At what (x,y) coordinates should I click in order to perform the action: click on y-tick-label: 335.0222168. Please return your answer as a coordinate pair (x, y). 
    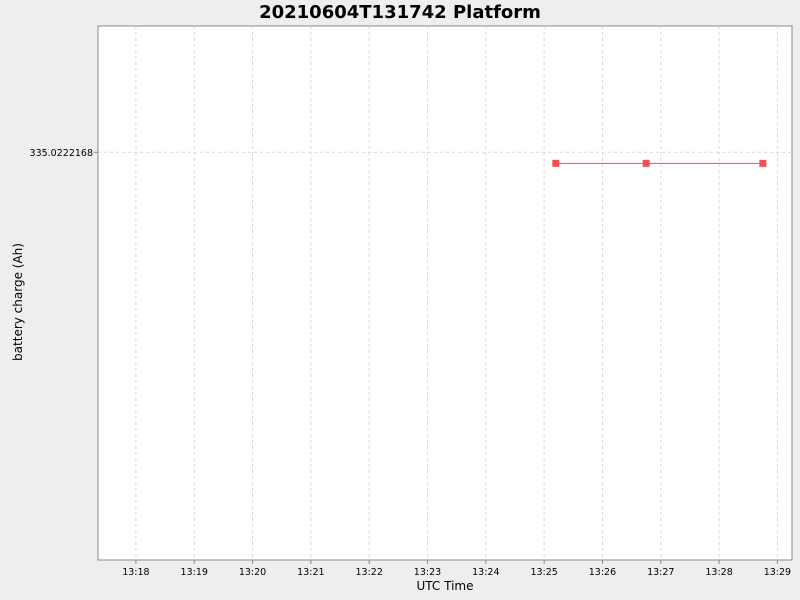
    Looking at the image, I should click on (61, 153).